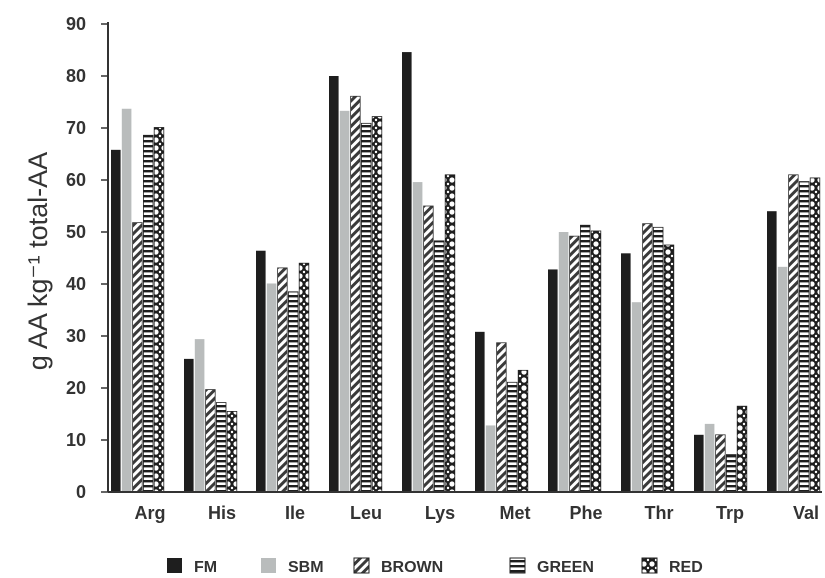 This screenshot has width=825, height=578. I want to click on y-tick-label: 10, so click(76, 440).